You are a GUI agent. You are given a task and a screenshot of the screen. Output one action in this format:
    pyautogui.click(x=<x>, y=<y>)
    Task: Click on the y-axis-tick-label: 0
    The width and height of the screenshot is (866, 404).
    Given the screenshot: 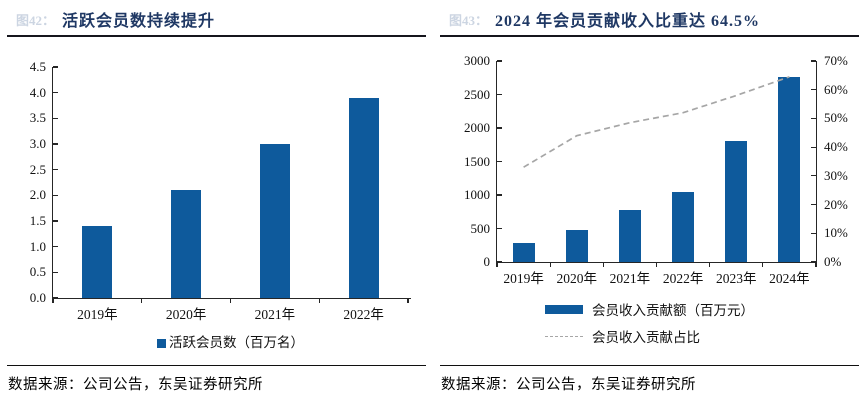 What is the action you would take?
    pyautogui.click(x=487, y=261)
    